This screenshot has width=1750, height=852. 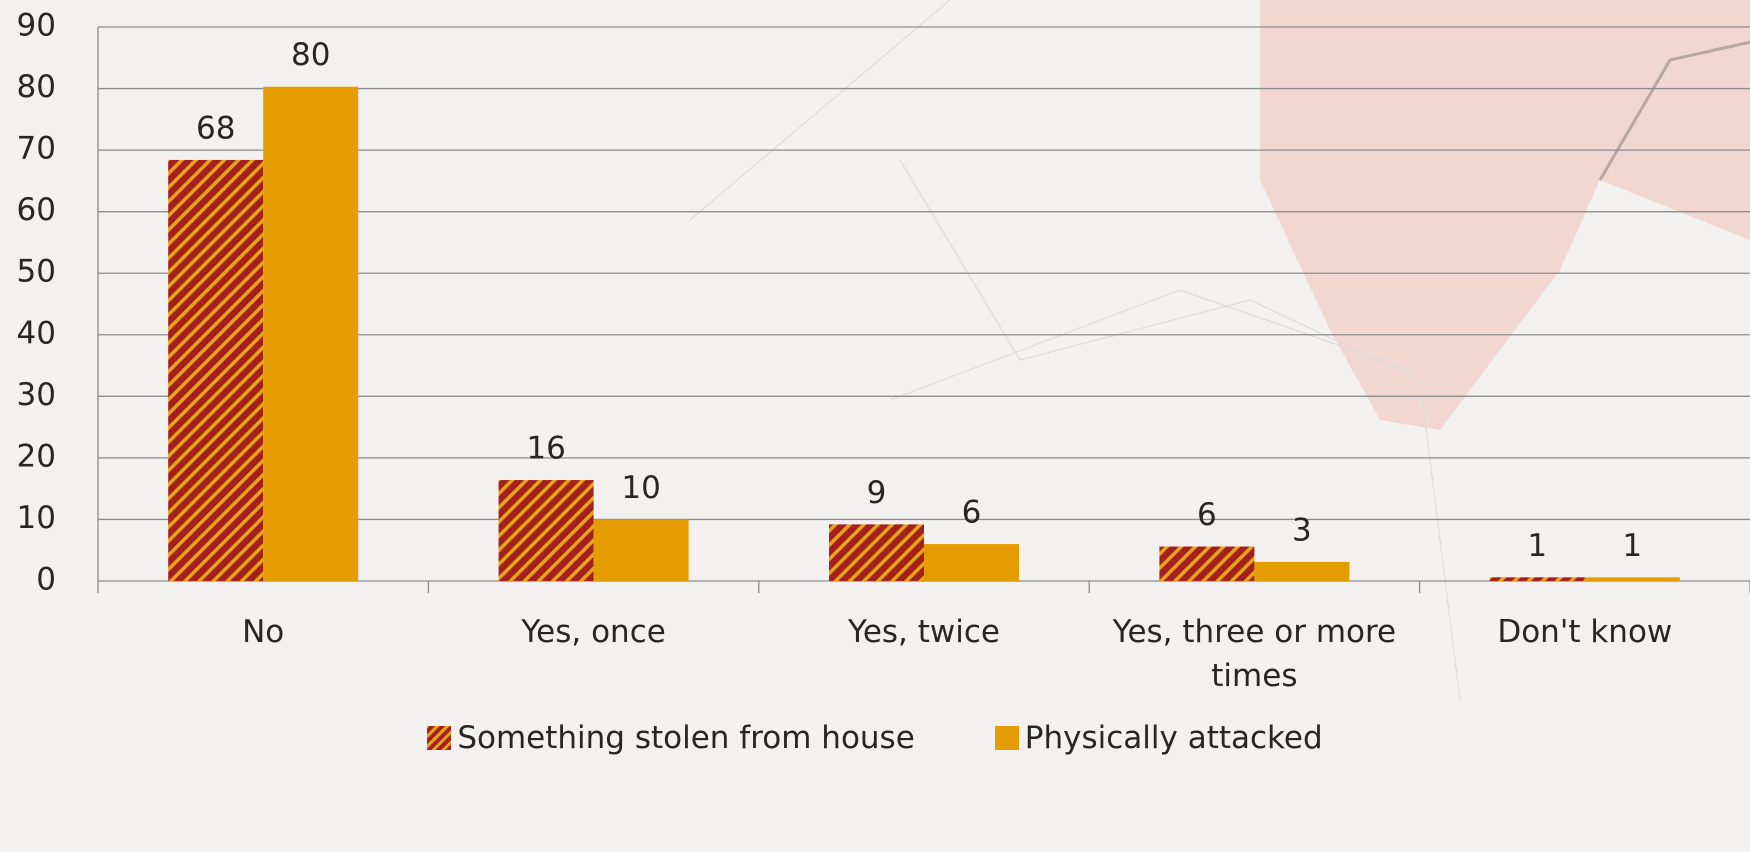 I want to click on legend-item: Physically attacked, so click(x=1158, y=738).